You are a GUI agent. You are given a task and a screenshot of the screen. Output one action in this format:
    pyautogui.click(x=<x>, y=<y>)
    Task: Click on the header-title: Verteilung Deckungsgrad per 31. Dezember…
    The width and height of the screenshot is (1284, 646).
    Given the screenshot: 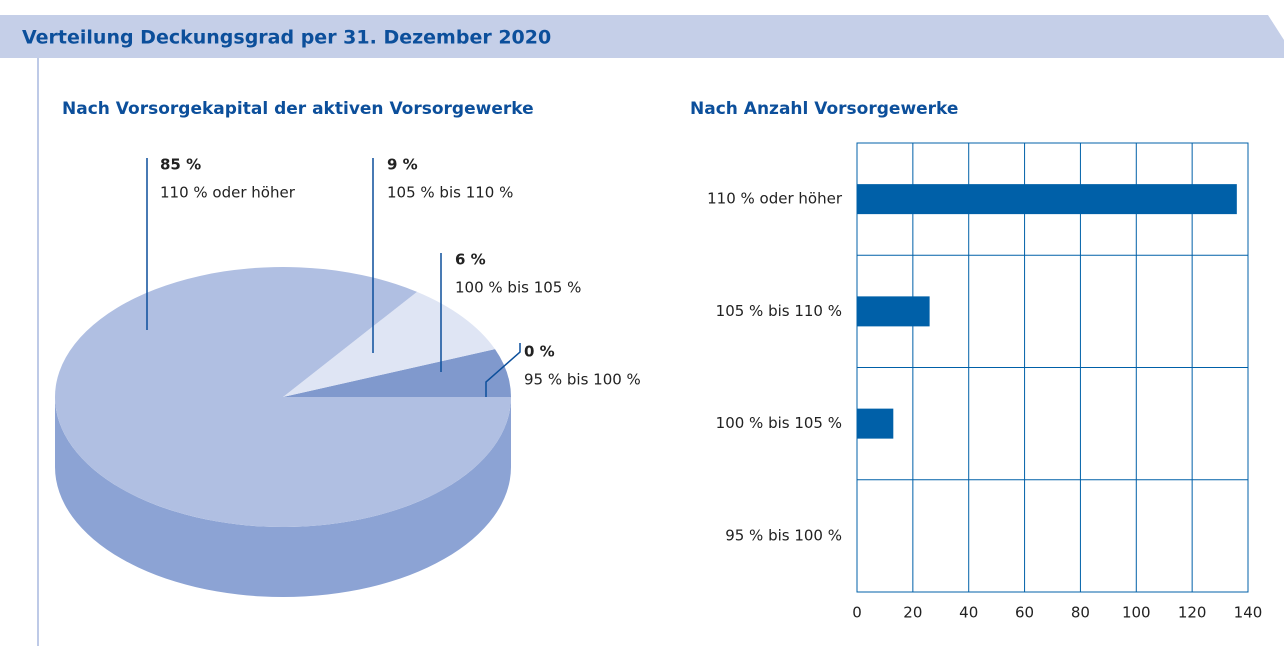 What is the action you would take?
    pyautogui.click(x=286, y=38)
    